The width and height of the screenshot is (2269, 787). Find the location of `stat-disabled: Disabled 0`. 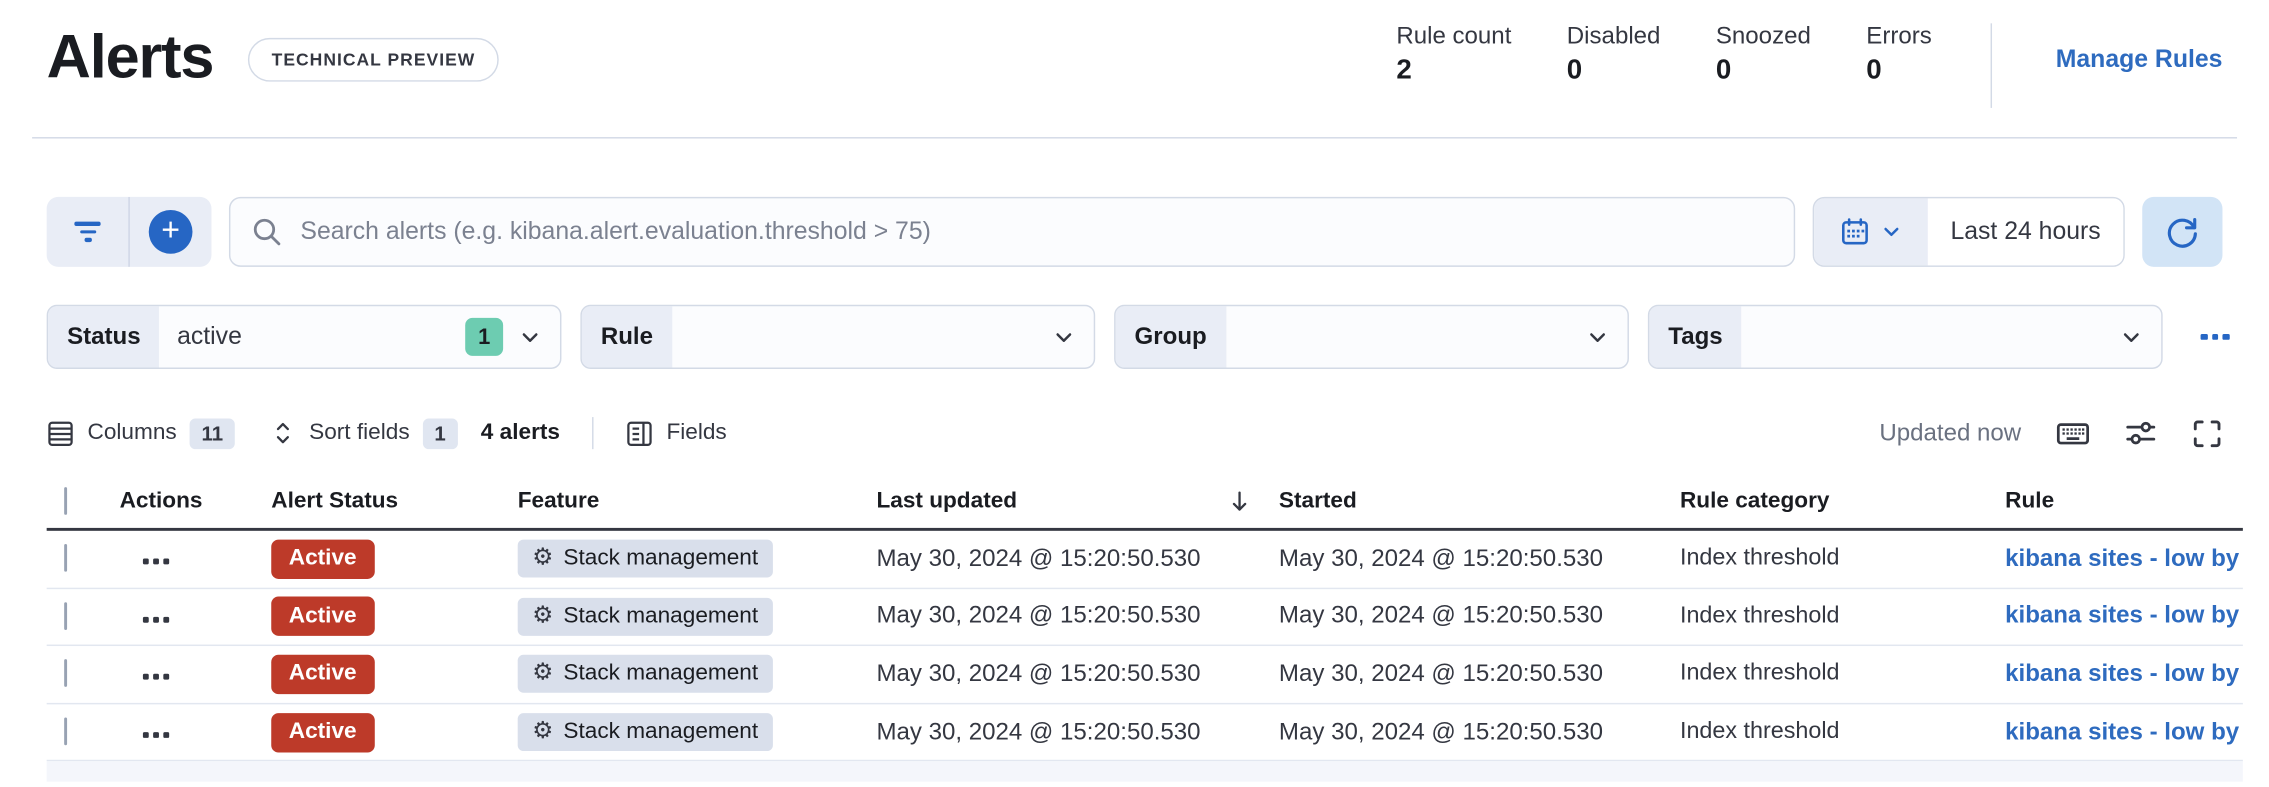

stat-disabled: Disabled 0 is located at coordinates (1614, 55).